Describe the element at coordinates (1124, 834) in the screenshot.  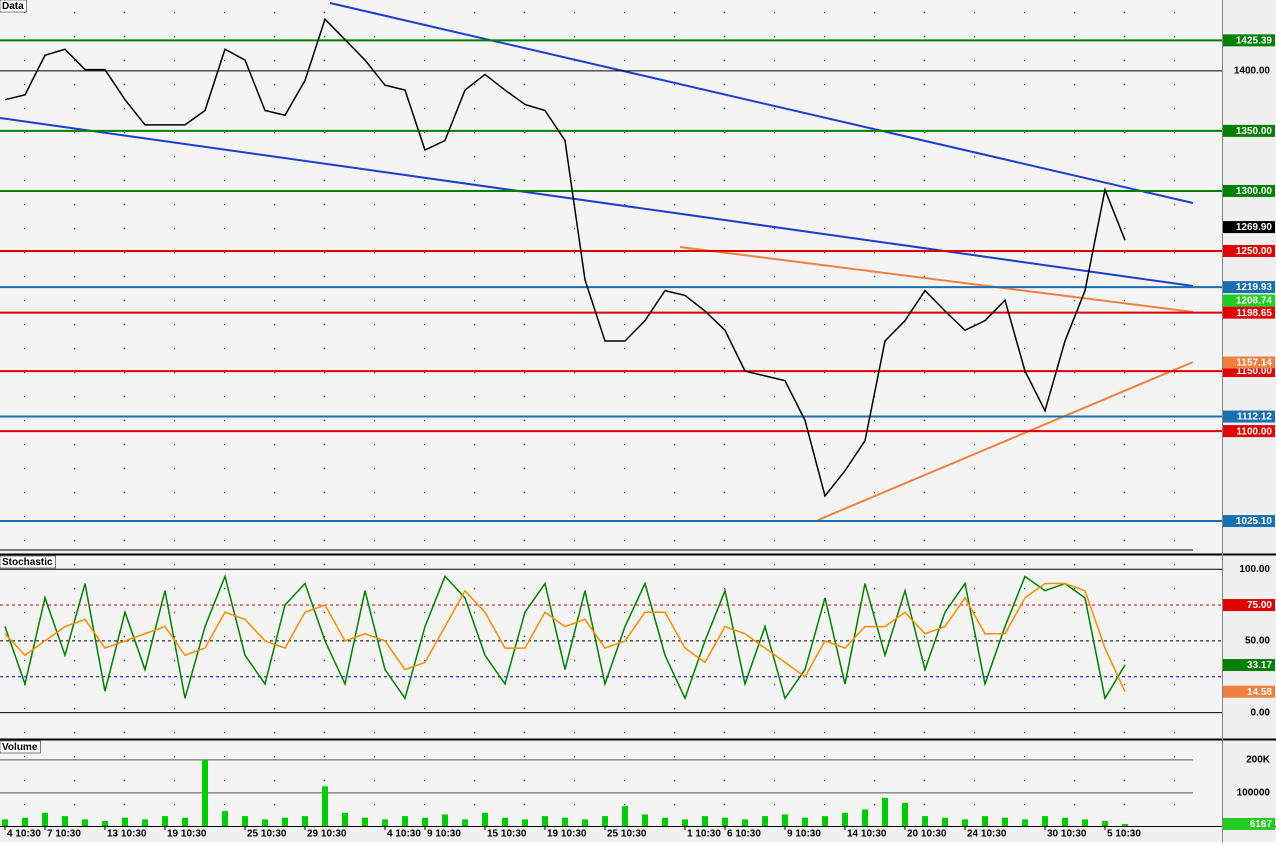
I see `x-tick-label: 5 10:30` at that location.